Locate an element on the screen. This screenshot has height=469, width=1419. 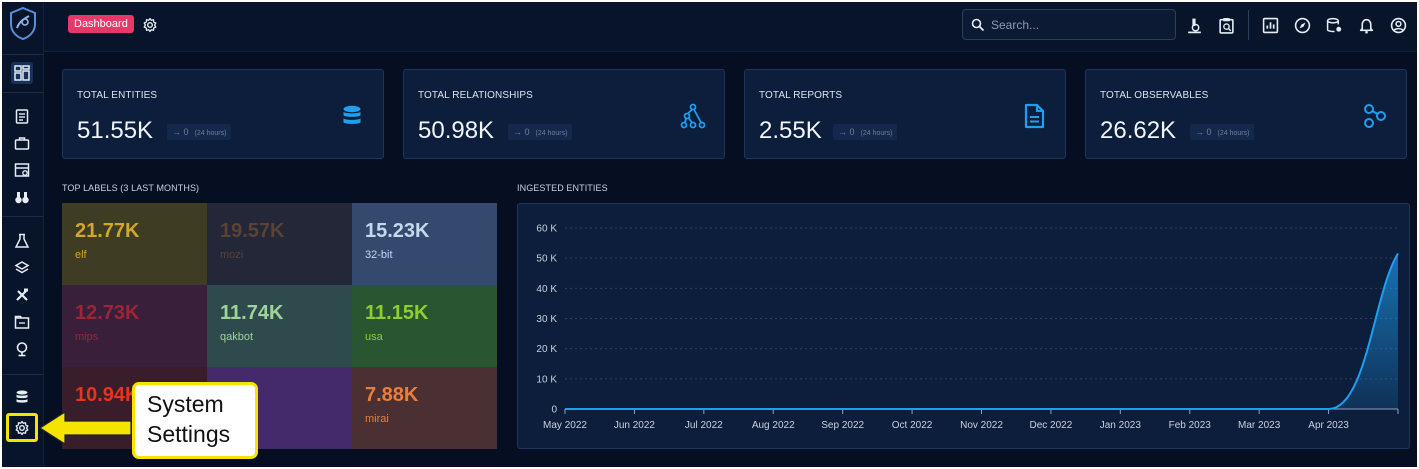
y-tick-label: 20 K is located at coordinates (546, 349).